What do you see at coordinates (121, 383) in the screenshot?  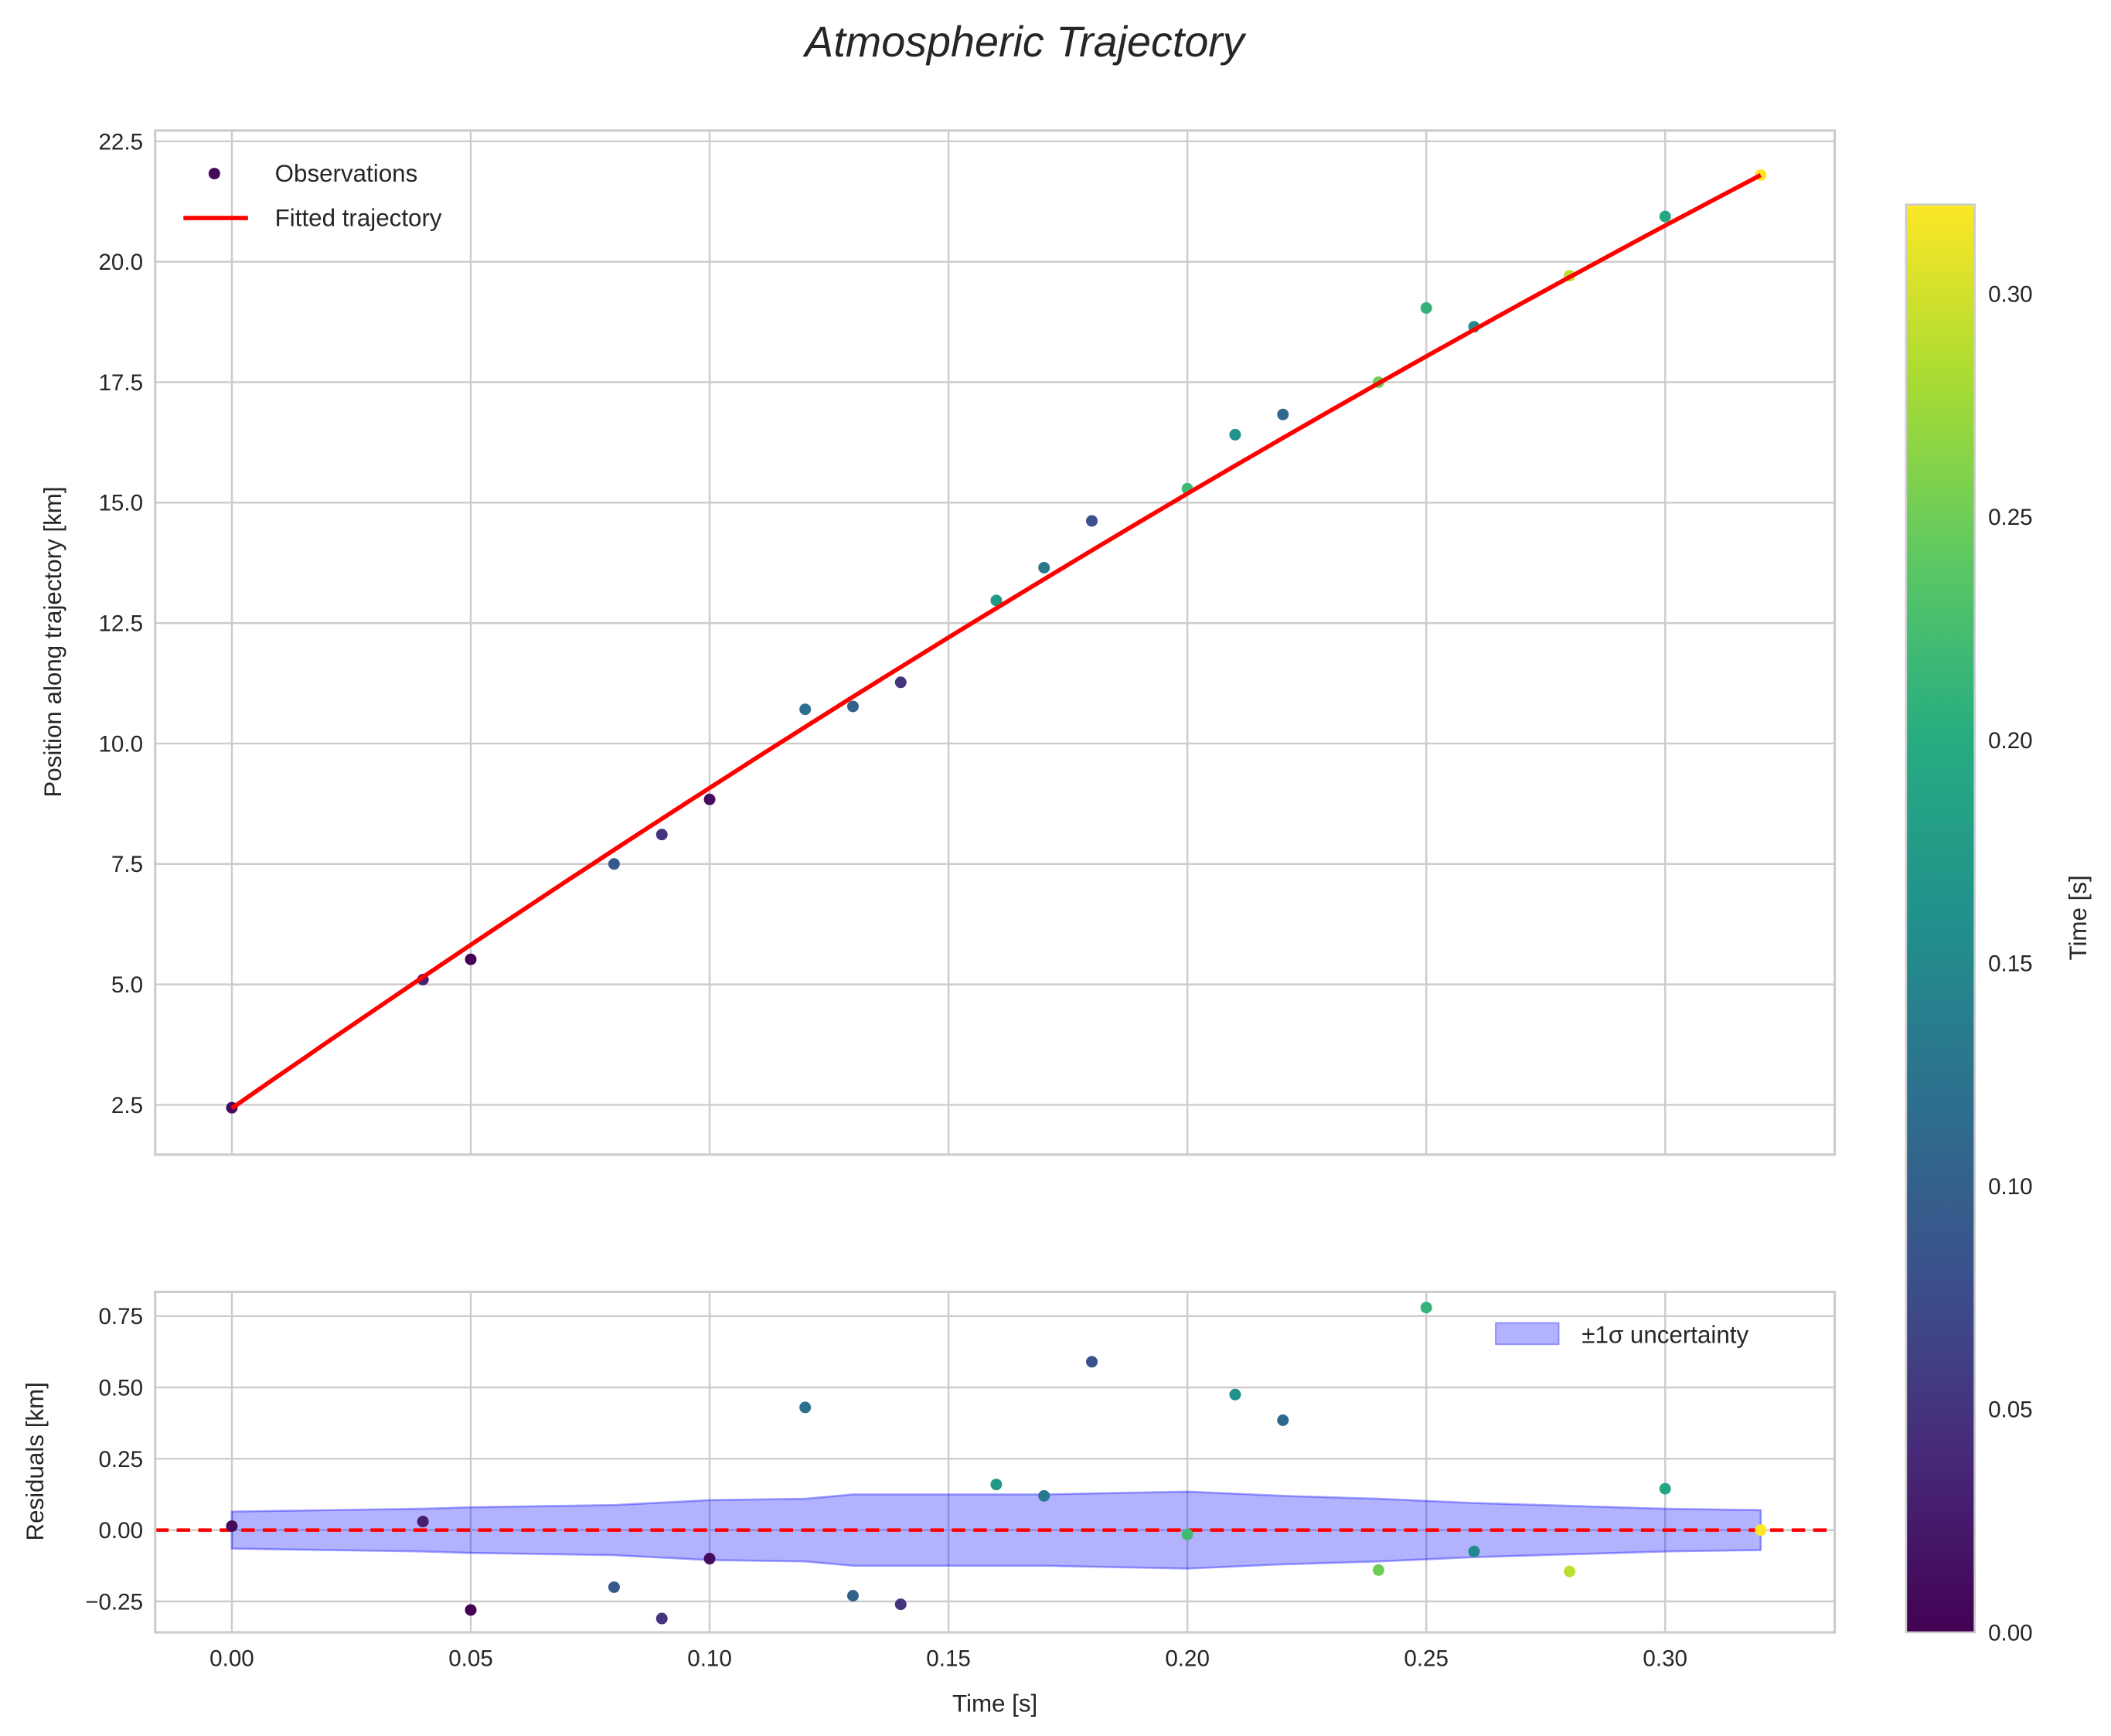 I see `y-tick-label: 17.5` at bounding box center [121, 383].